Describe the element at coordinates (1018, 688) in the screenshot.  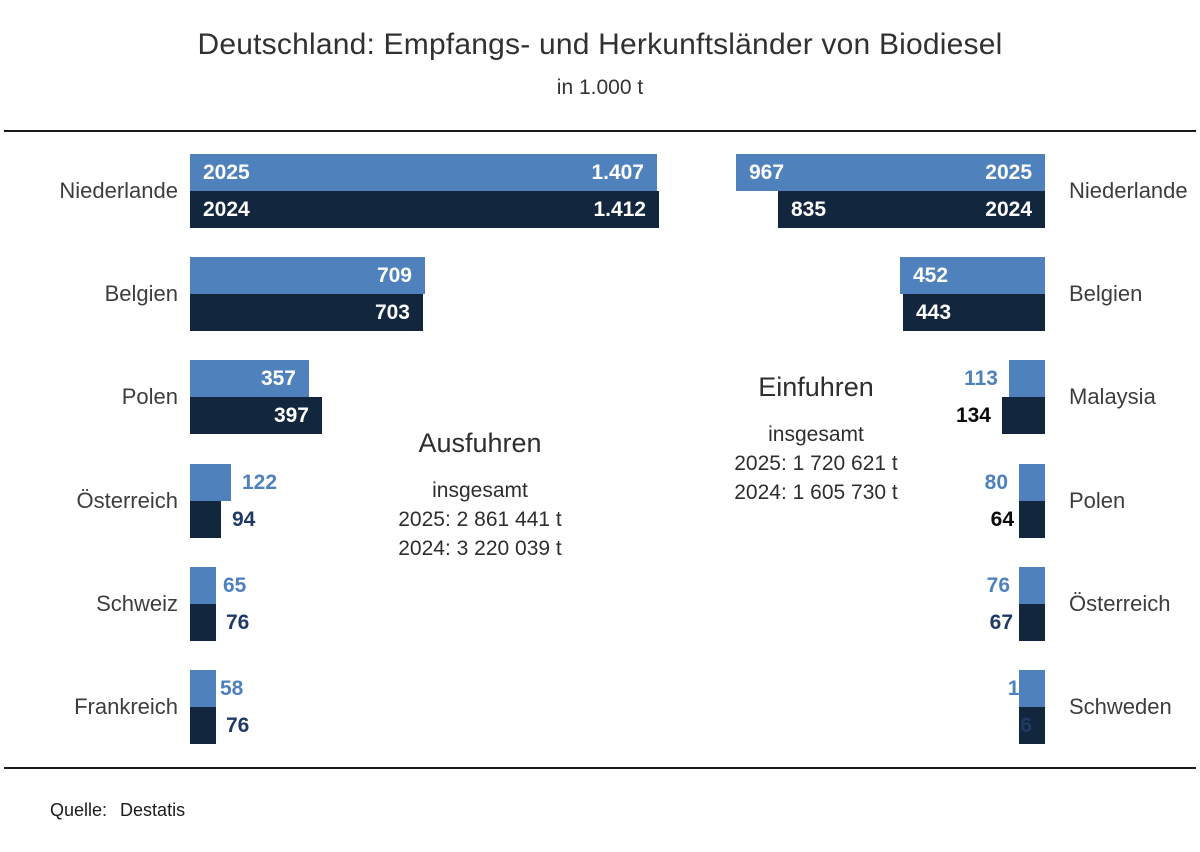
I see `bar-value-label: 11` at that location.